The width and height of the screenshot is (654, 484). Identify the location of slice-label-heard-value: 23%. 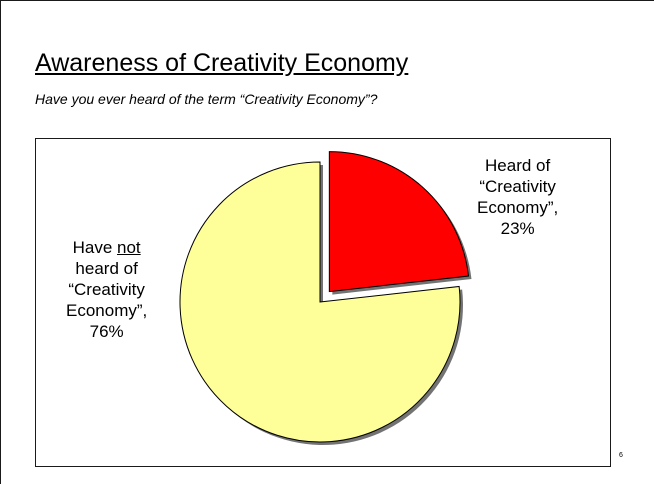
(517, 228).